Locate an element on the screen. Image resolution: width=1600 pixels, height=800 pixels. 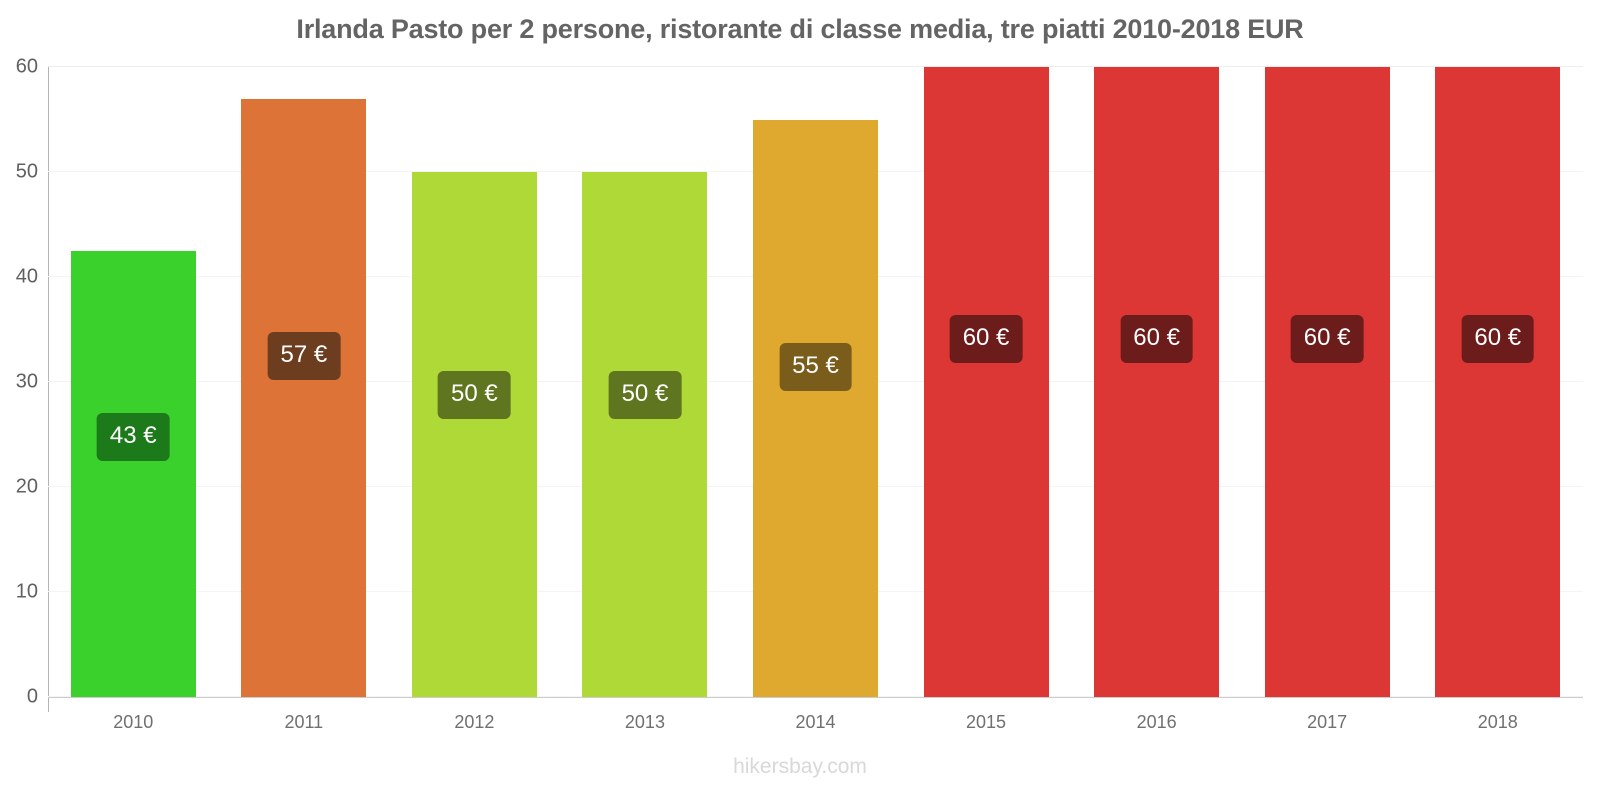
bar: 57 € is located at coordinates (304, 397).